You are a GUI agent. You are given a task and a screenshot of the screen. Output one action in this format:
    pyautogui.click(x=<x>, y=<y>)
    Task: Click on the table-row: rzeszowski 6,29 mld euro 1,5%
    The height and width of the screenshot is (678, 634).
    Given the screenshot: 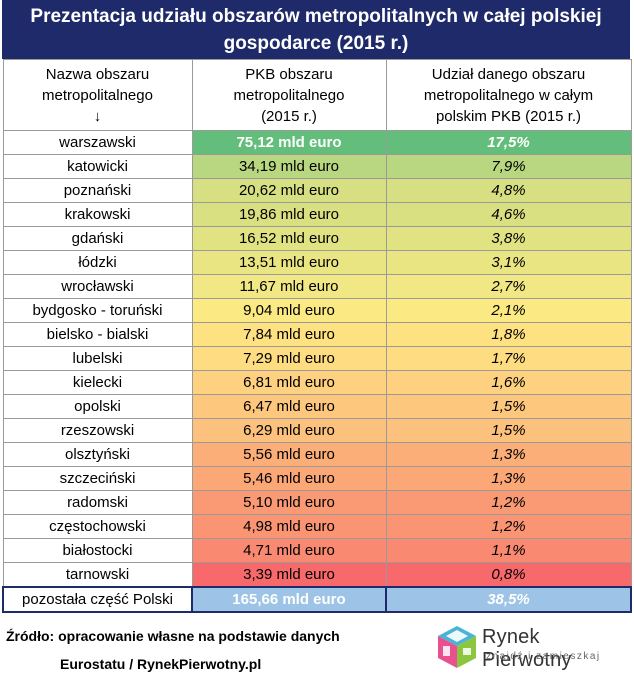 What is the action you would take?
    pyautogui.click(x=317, y=430)
    